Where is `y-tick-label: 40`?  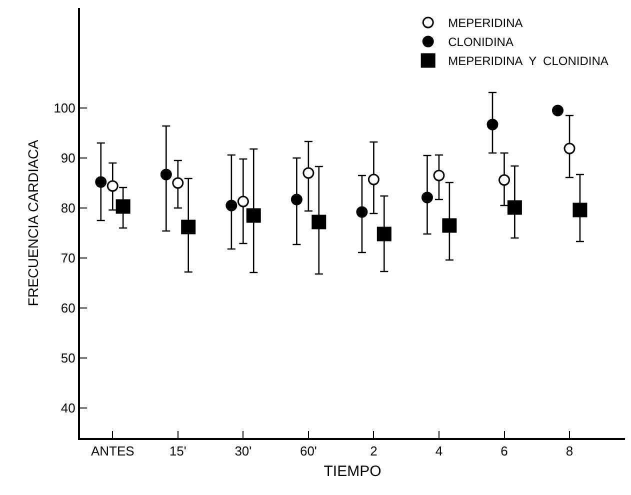
y-tick-label: 40 is located at coordinates (68, 408).